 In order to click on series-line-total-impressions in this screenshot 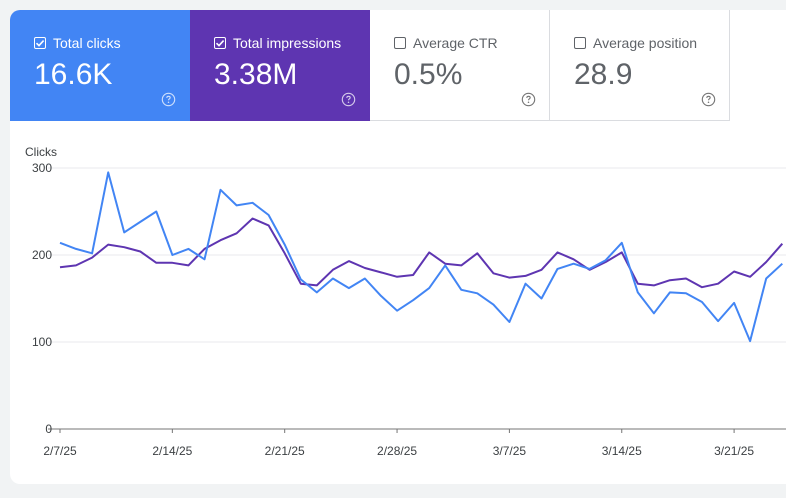, I will do `click(421, 253)`.